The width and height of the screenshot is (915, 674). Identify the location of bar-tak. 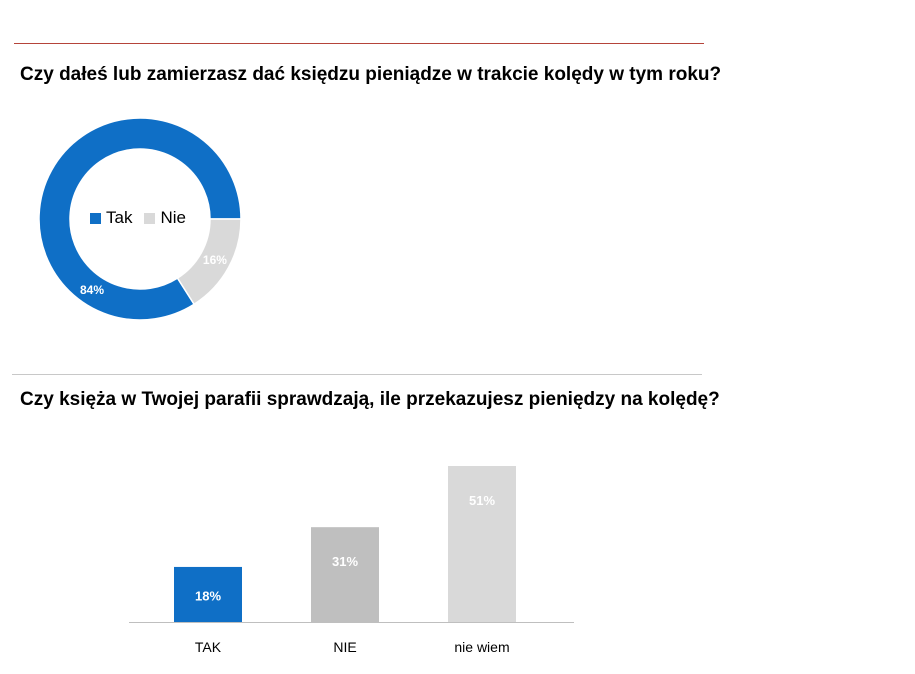
(208, 594).